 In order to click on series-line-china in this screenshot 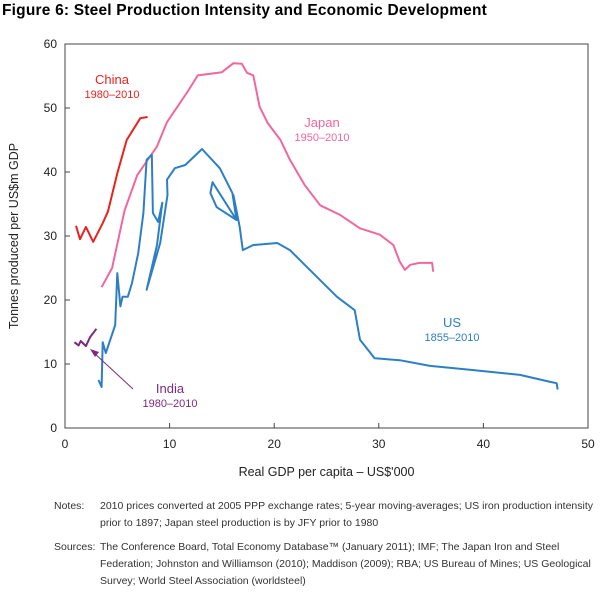, I will do `click(111, 179)`.